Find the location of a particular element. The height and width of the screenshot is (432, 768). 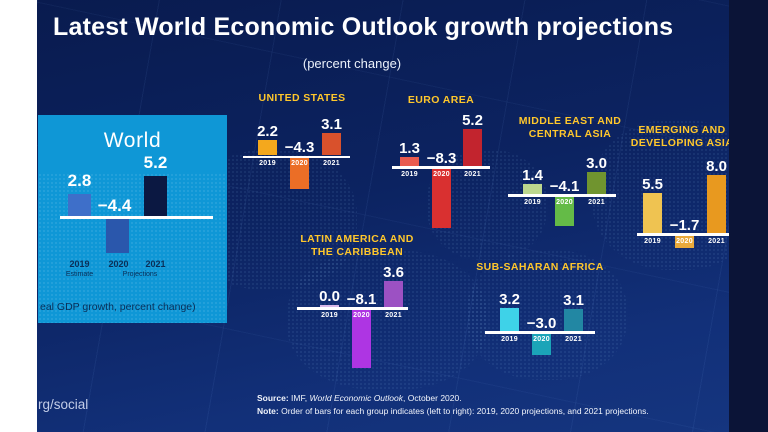

sub-saharan-africa-value-2019: 3.2 is located at coordinates (509, 299).